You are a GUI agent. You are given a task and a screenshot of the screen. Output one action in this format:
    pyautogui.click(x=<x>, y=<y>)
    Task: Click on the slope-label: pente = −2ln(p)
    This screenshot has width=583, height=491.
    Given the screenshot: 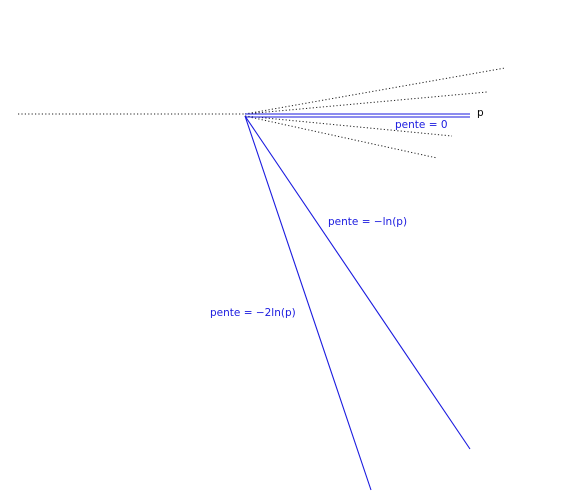 What is the action you would take?
    pyautogui.click(x=253, y=313)
    